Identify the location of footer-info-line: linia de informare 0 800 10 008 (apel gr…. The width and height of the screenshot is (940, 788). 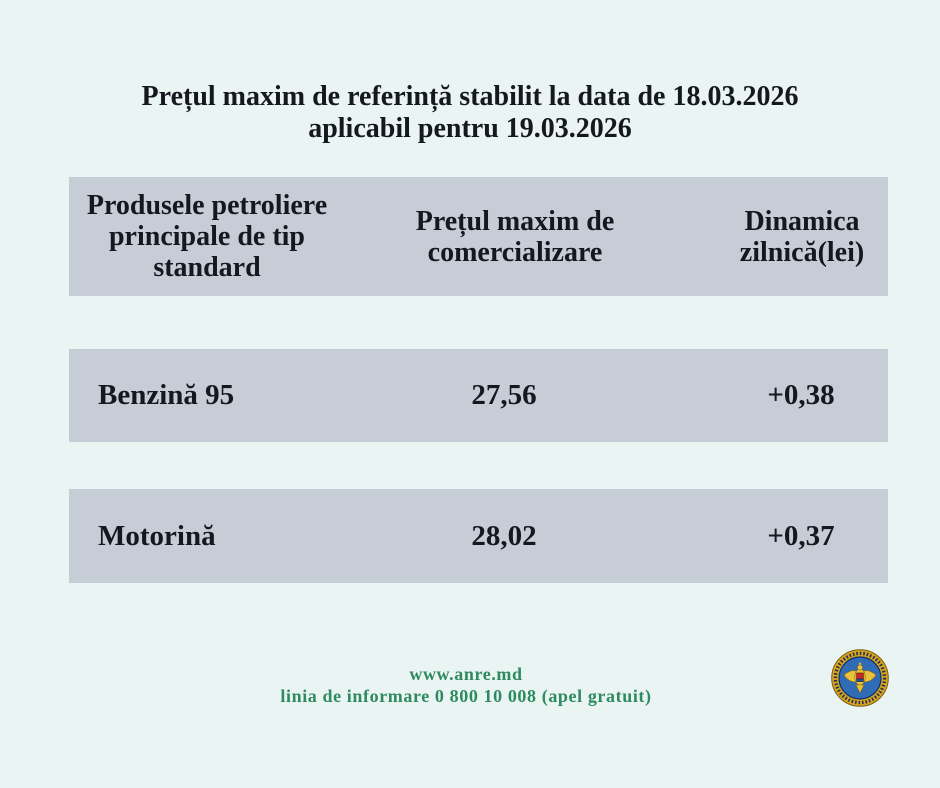
(466, 696).